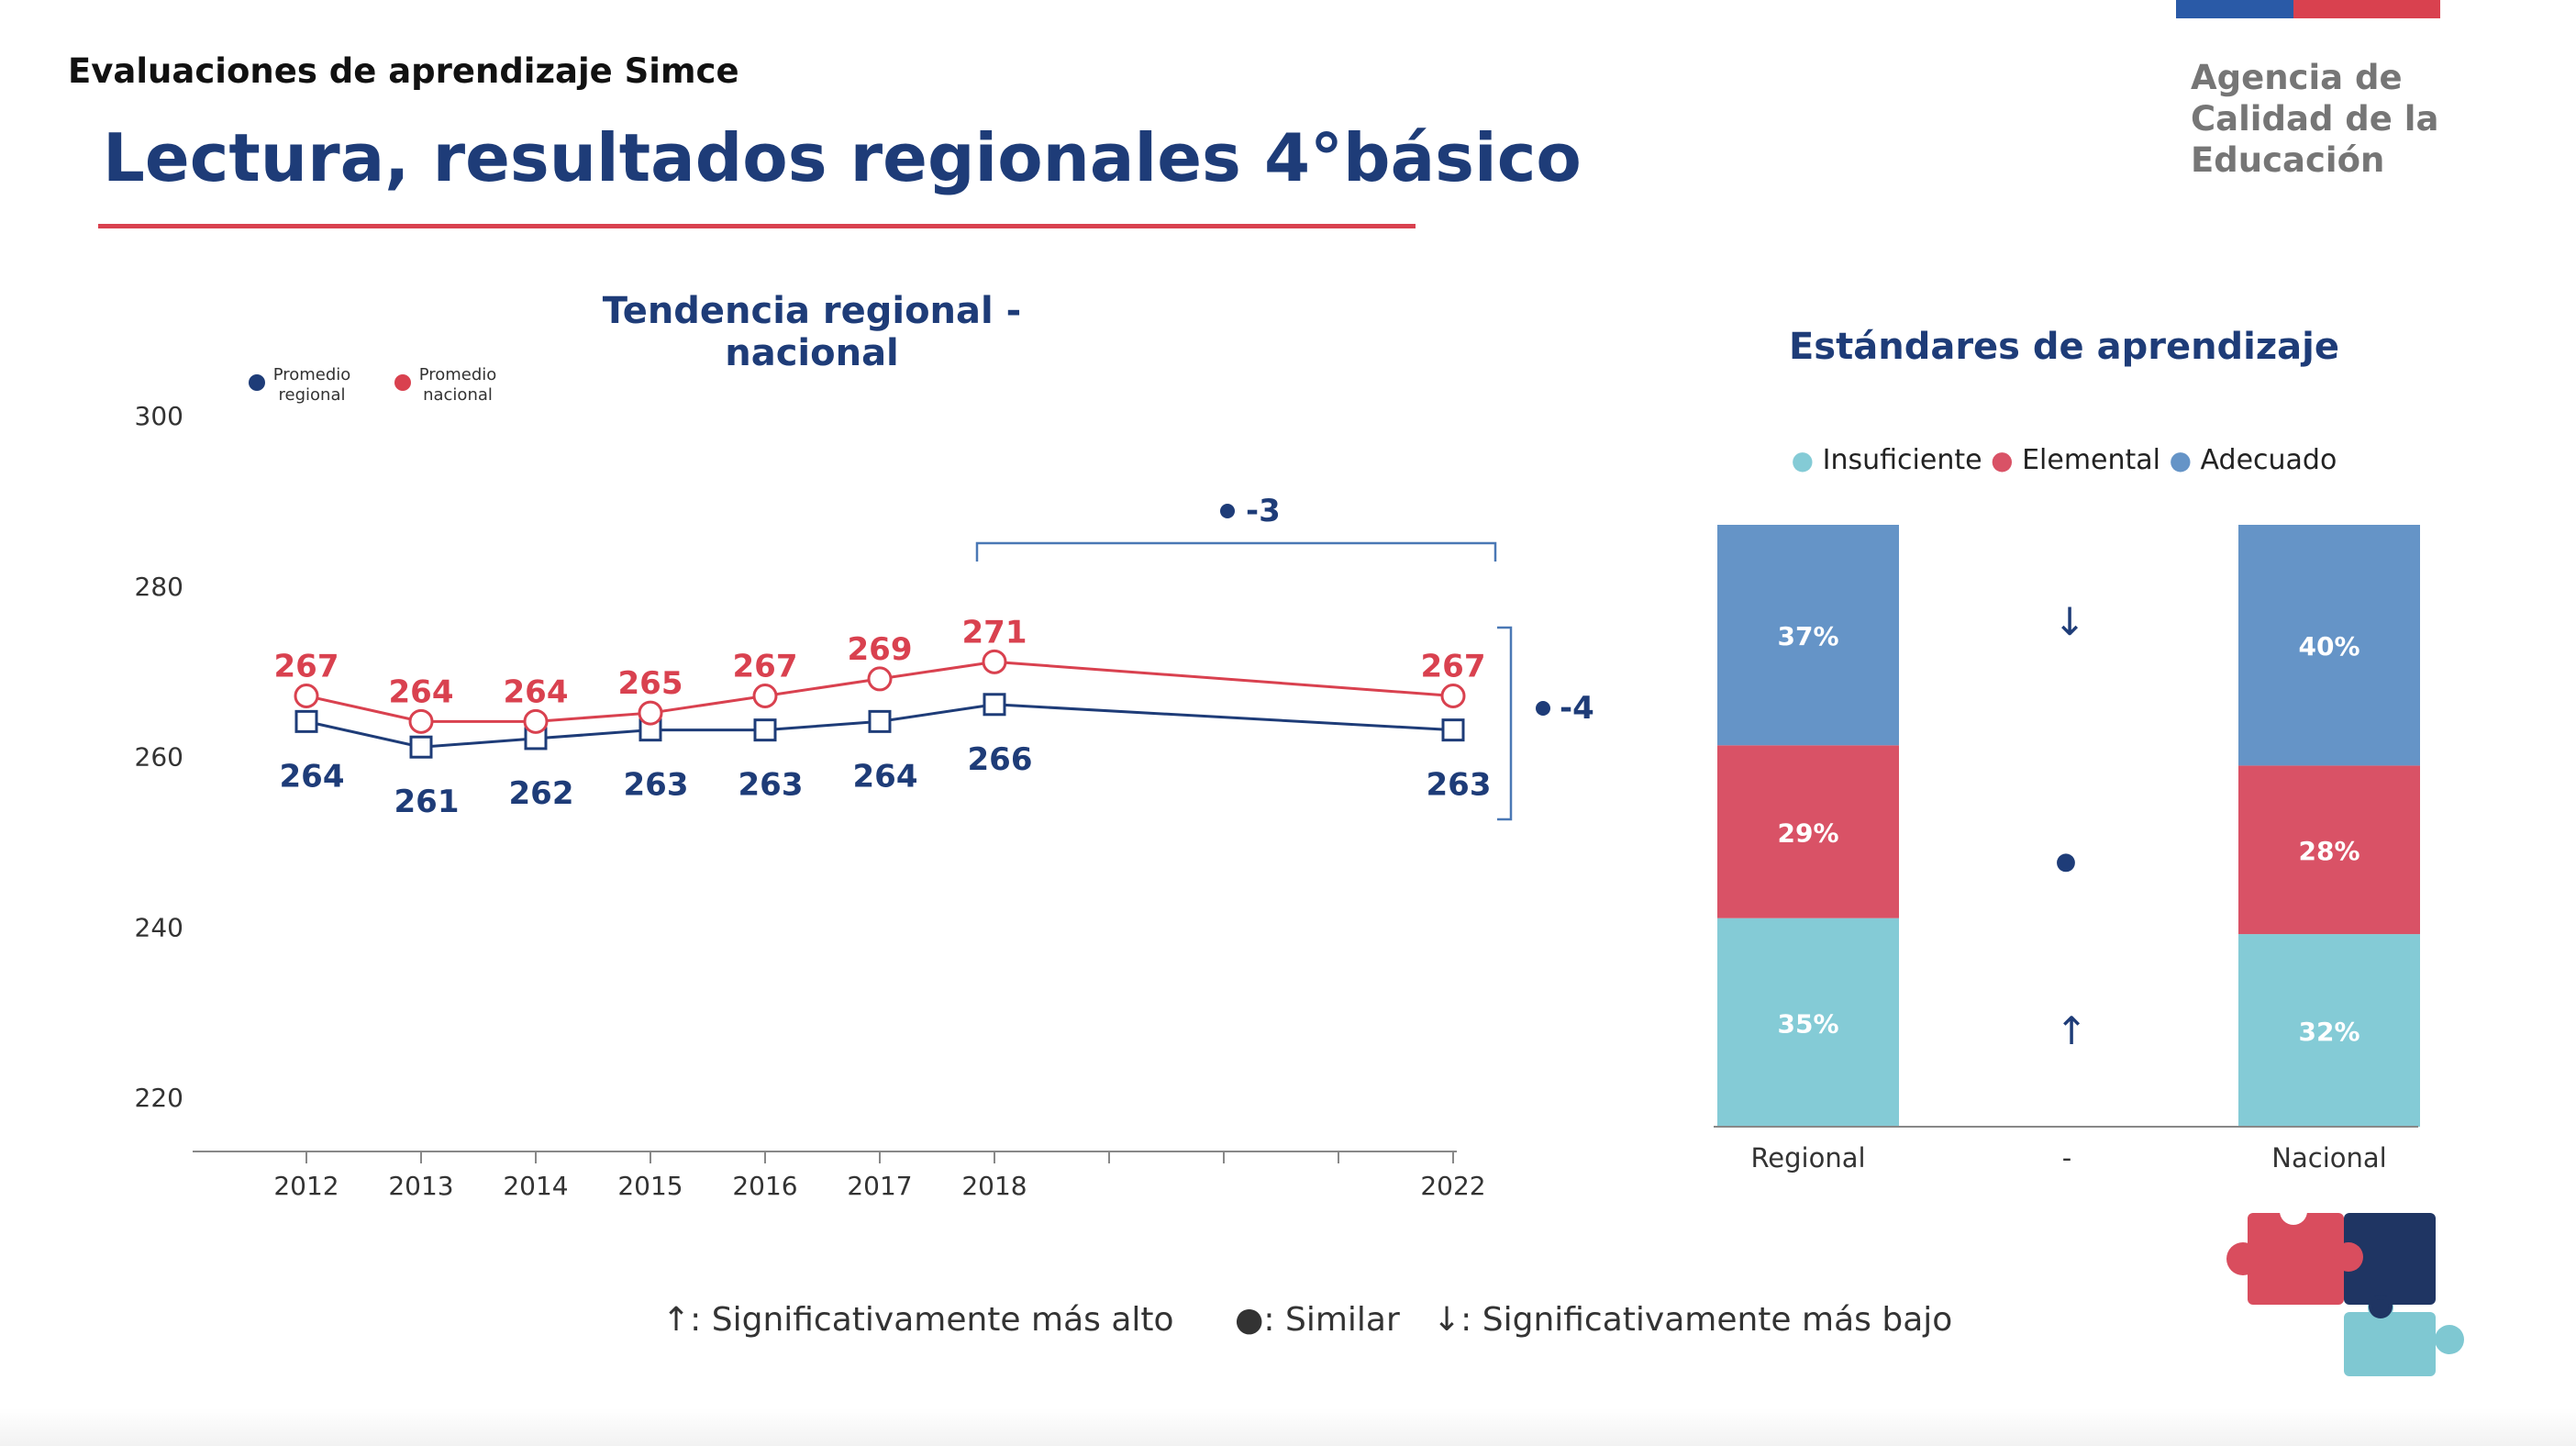 The height and width of the screenshot is (1446, 2576). I want to click on y-tick-label: 260, so click(159, 757).